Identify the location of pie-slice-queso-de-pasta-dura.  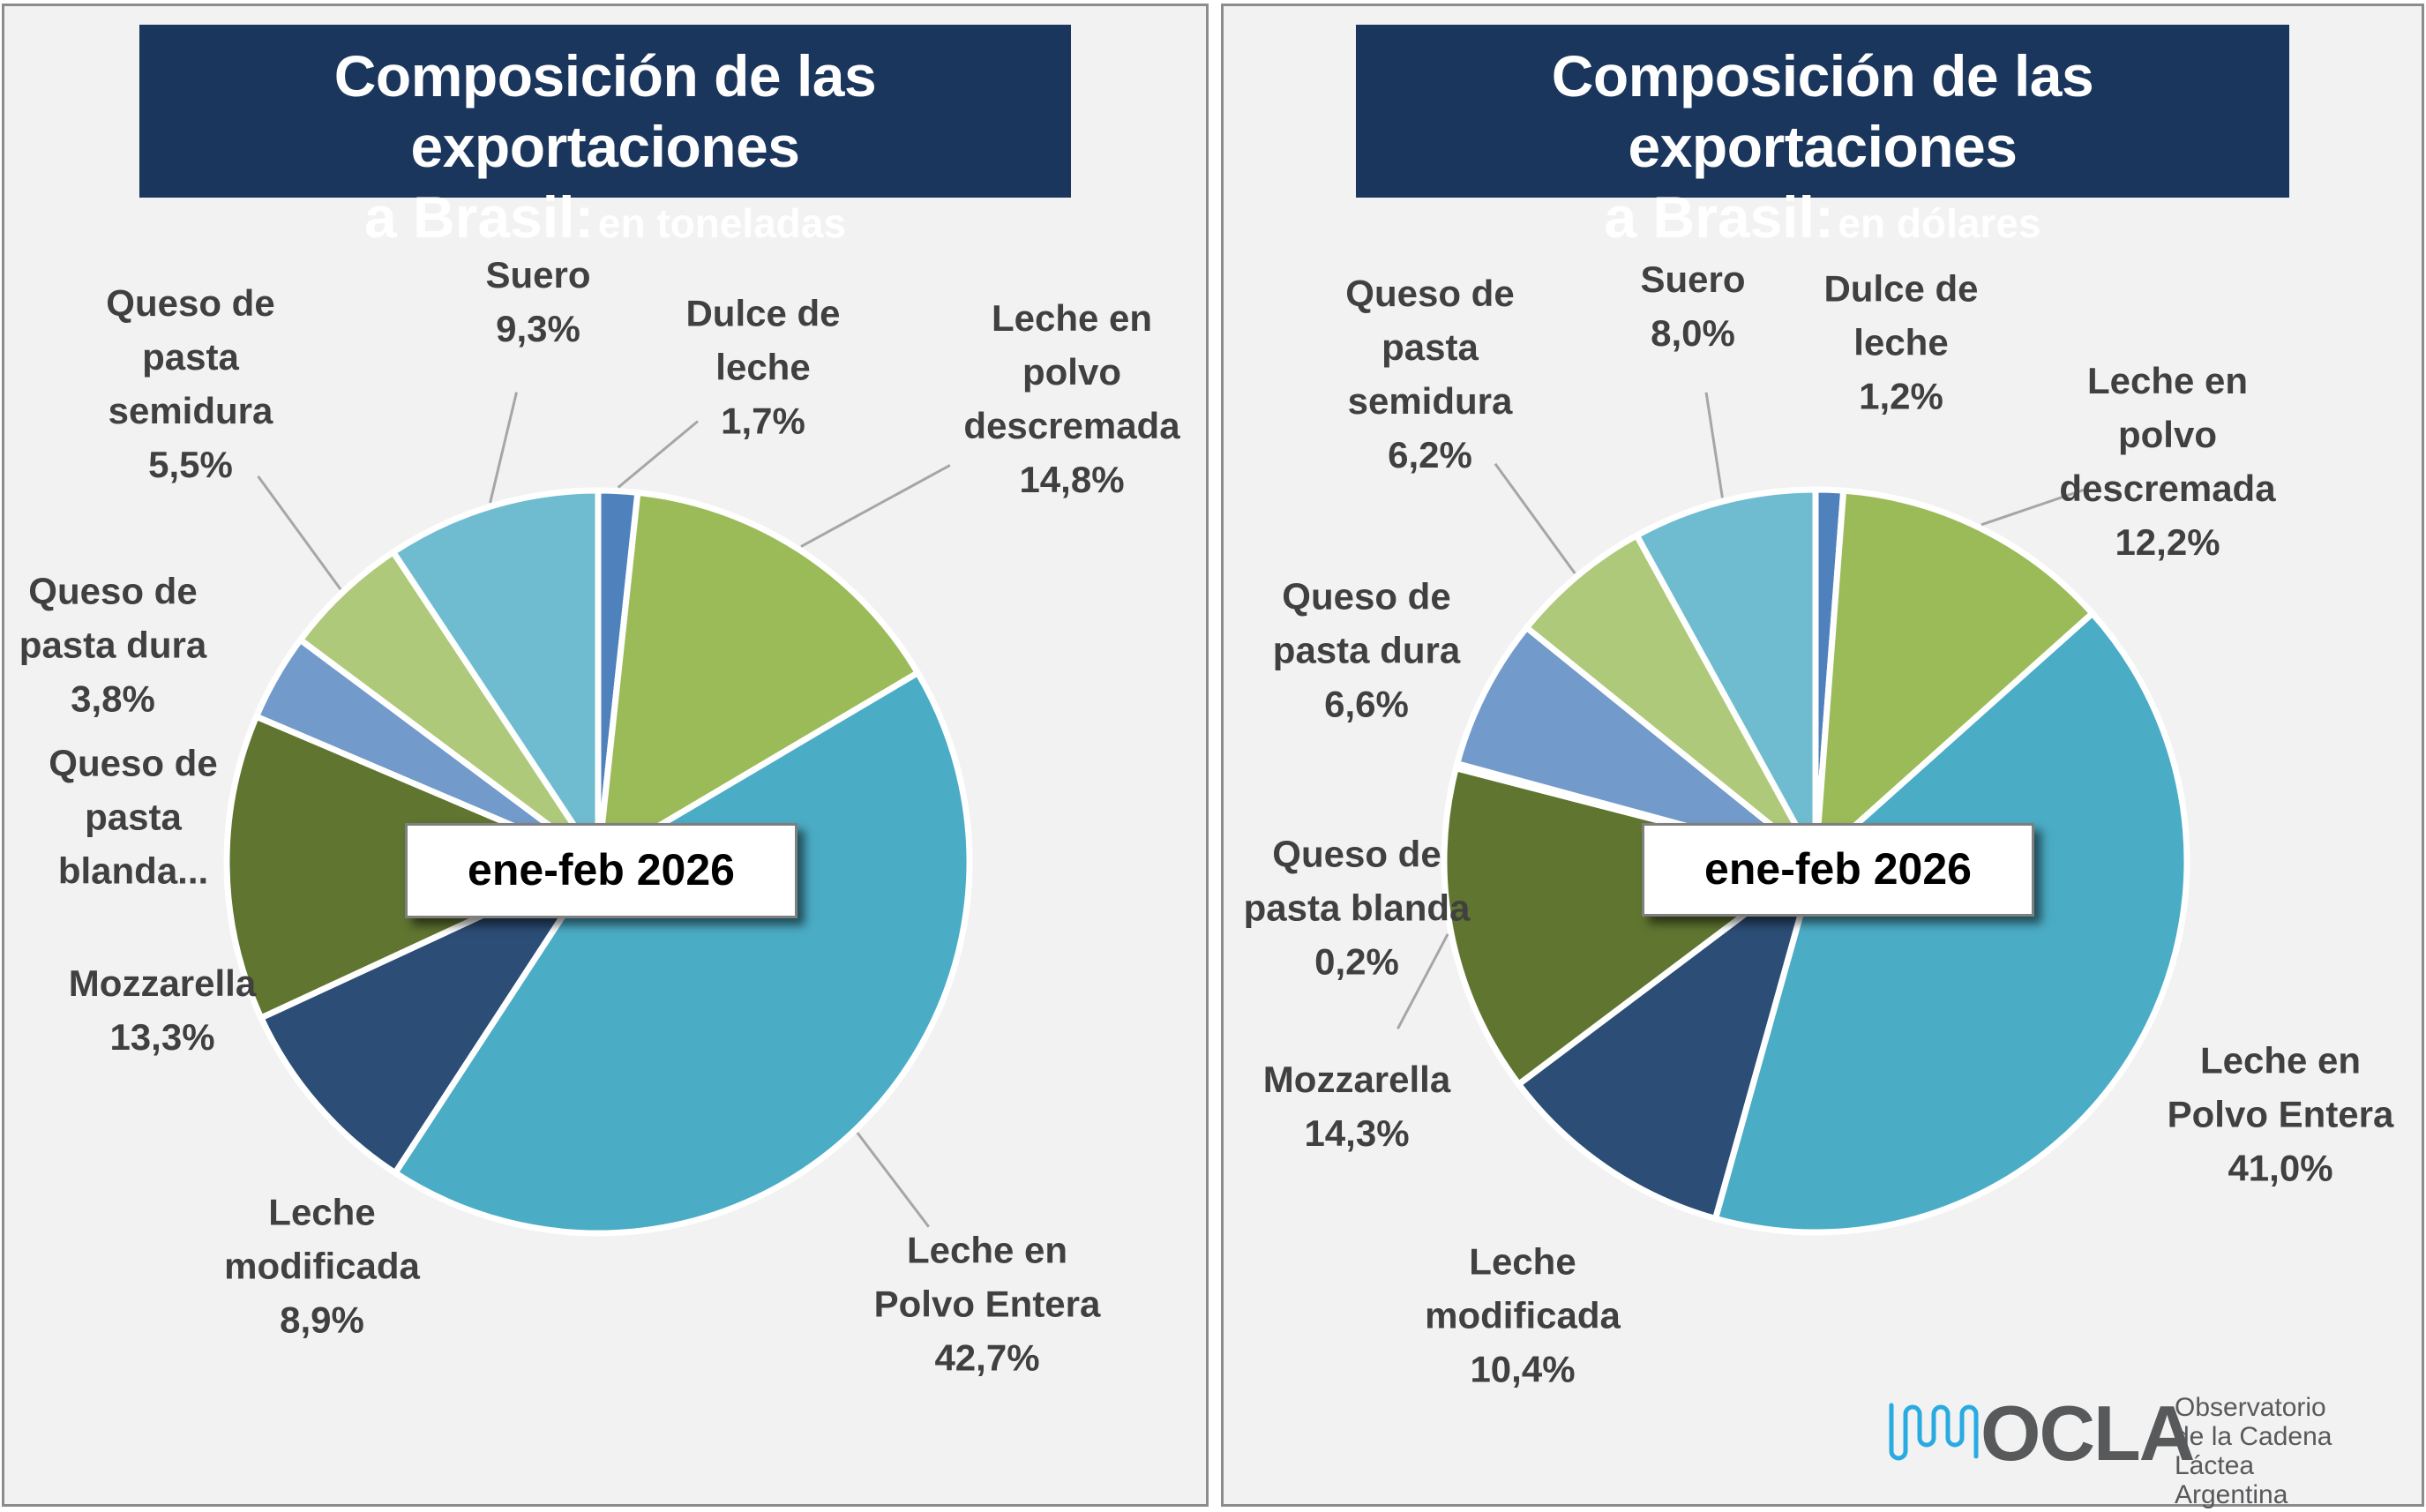
(1637, 744).